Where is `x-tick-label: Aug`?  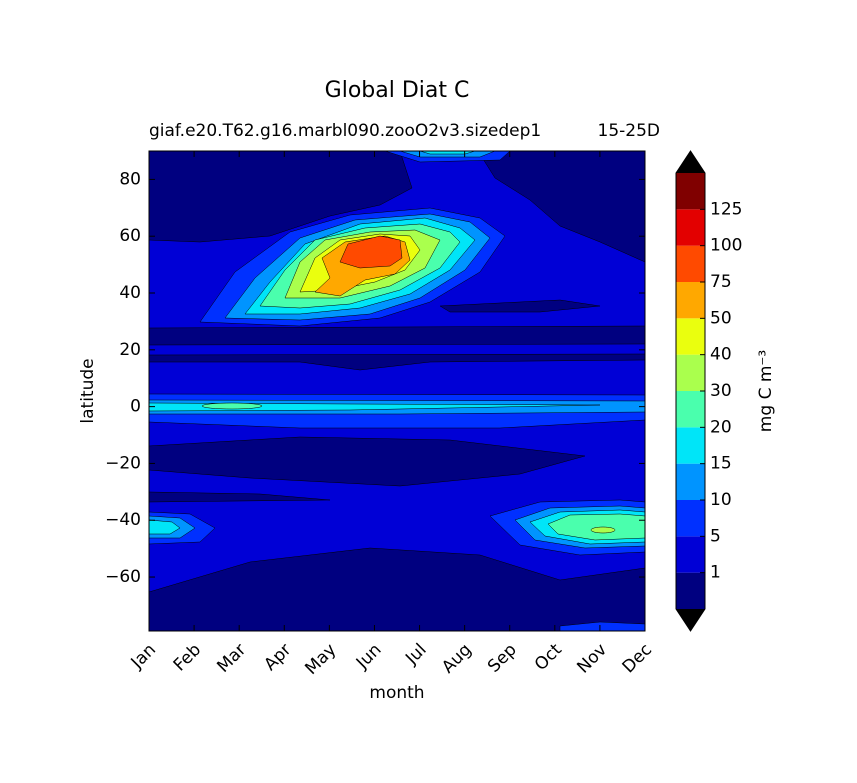
x-tick-label: Aug is located at coordinates (457, 659).